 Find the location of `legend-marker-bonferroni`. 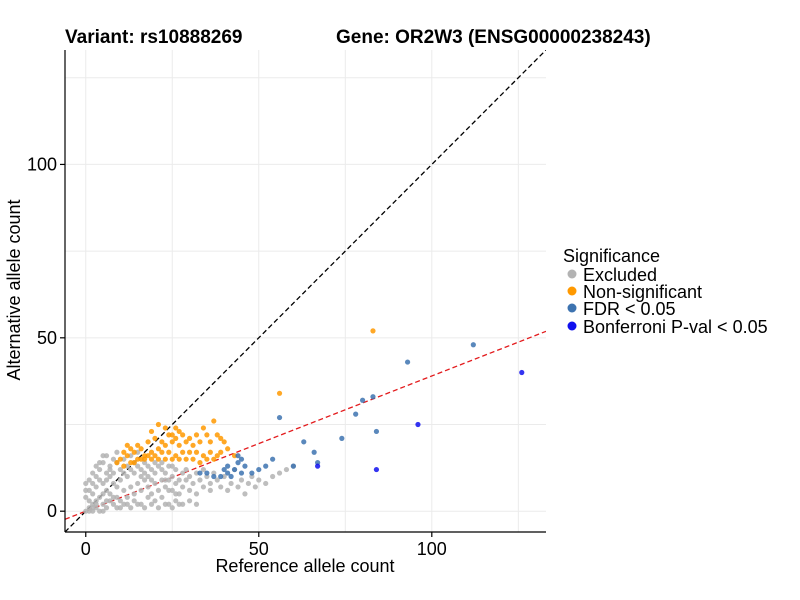

legend-marker-bonferroni is located at coordinates (572, 326).